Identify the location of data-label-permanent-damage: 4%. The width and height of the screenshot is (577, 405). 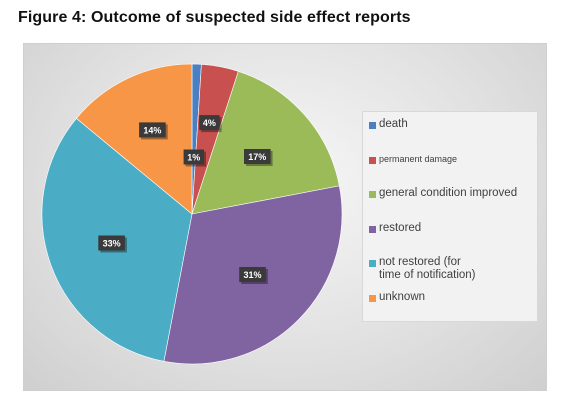
(210, 124).